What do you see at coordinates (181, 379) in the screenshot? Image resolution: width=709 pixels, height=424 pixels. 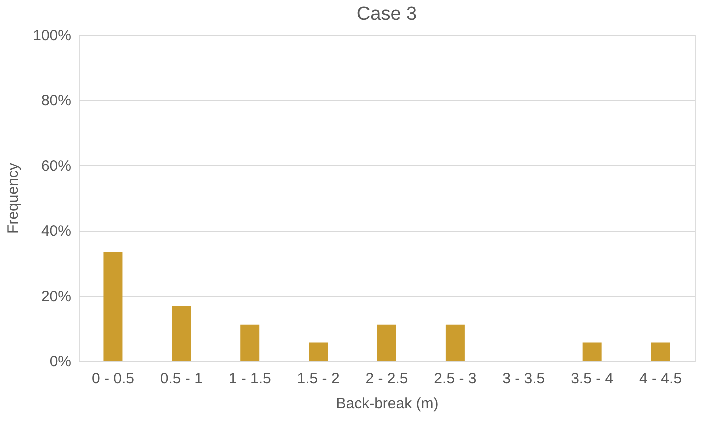 I see `x-tick-label: 0.5 - 1` at bounding box center [181, 379].